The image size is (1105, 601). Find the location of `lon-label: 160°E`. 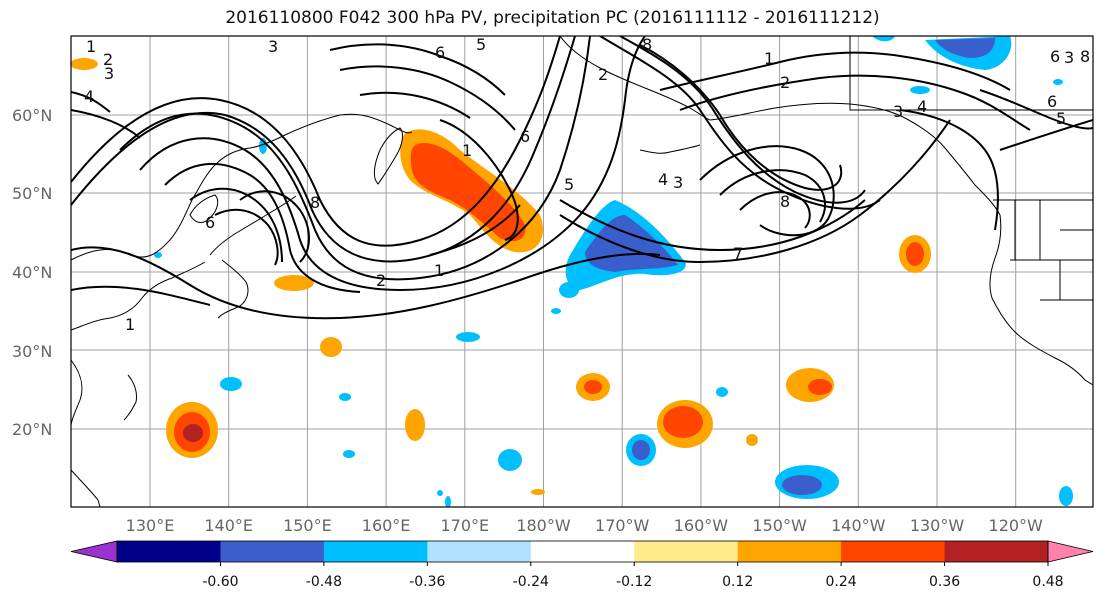

lon-label: 160°E is located at coordinates (386, 525).